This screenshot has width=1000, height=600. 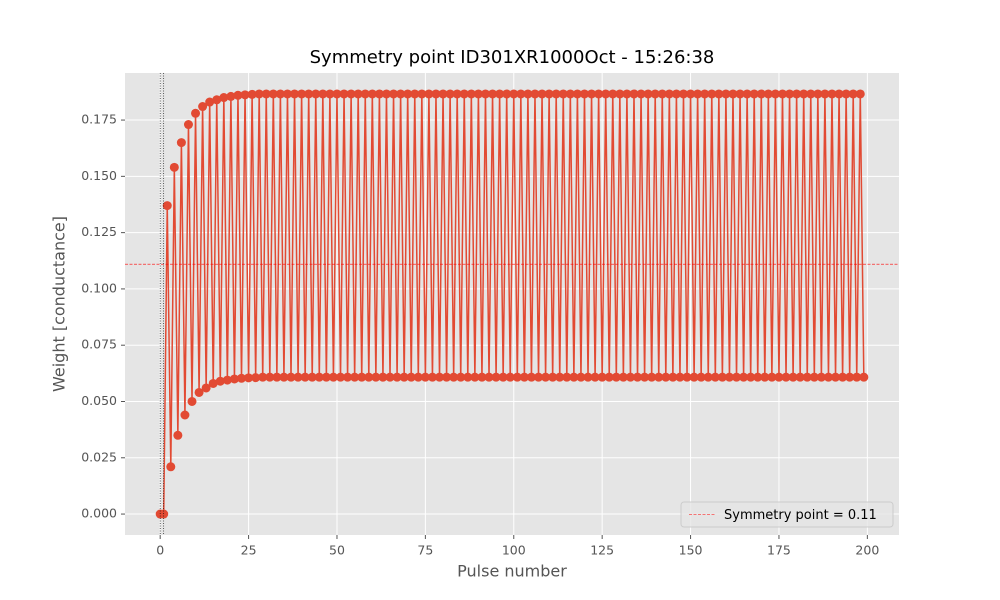 I want to click on x-tick-label: 200, so click(x=867, y=550).